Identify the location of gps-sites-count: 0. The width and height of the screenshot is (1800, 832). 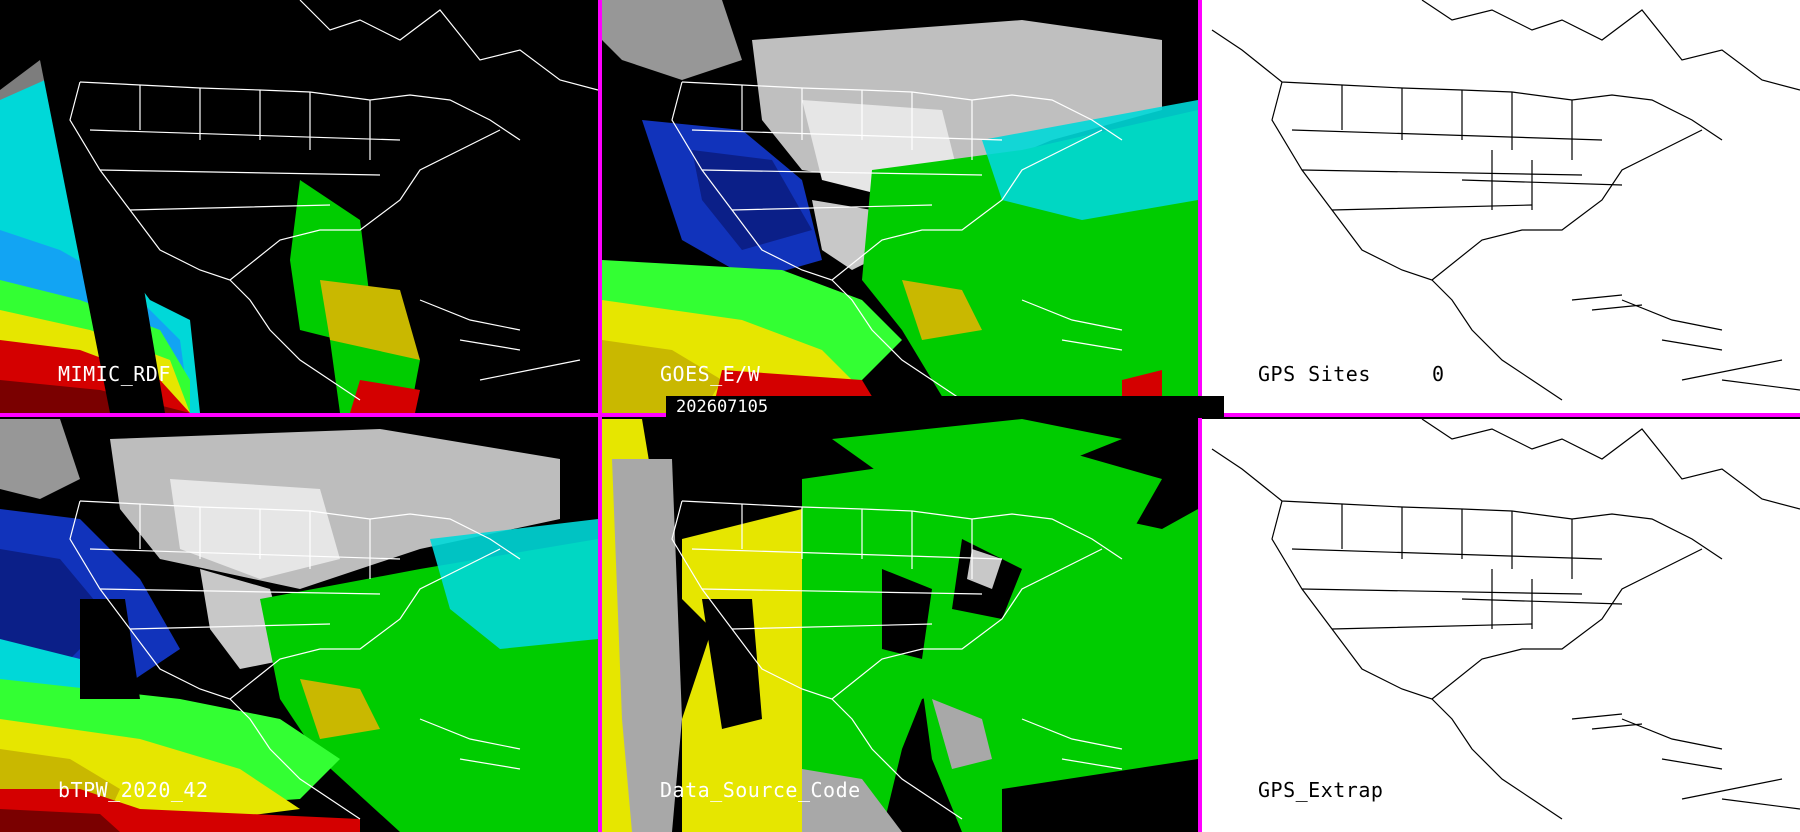
(1438, 374).